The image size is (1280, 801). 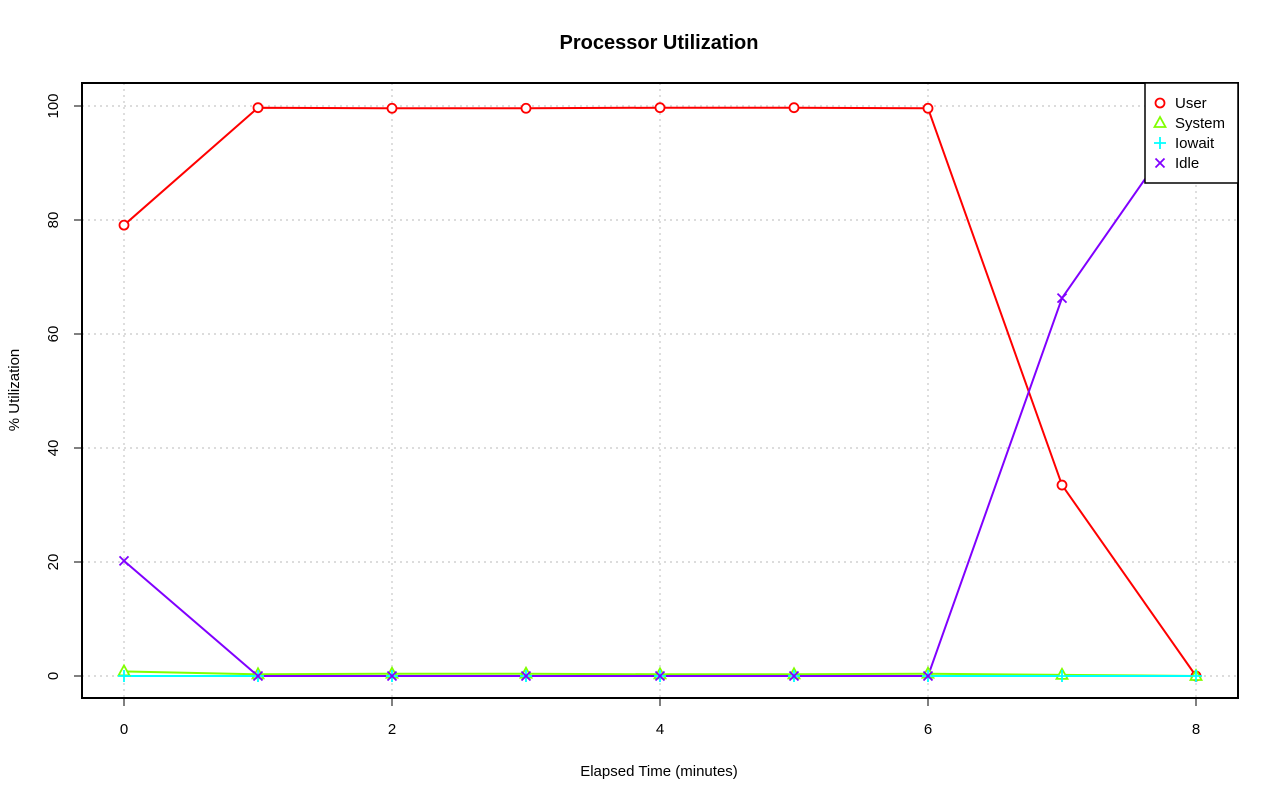 I want to click on y-tick-label: 80, so click(x=53, y=220).